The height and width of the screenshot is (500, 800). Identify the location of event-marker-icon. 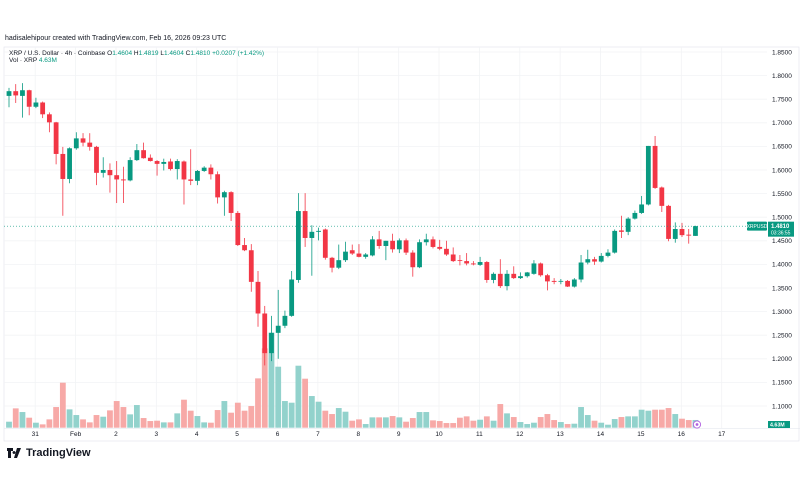
(697, 424).